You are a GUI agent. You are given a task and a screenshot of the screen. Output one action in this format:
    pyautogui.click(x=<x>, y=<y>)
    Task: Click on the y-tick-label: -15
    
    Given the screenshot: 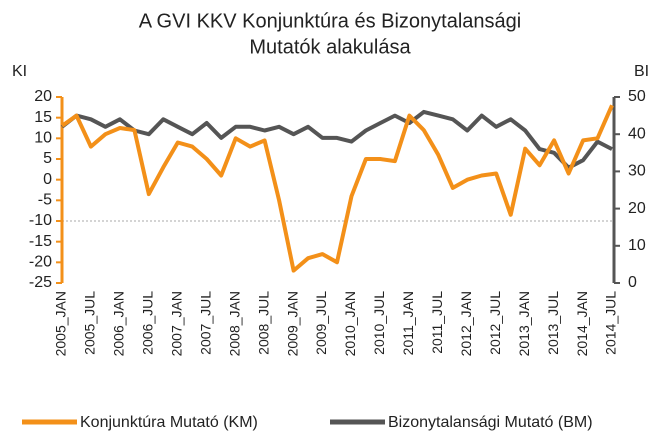 What is the action you would take?
    pyautogui.click(x=40, y=241)
    